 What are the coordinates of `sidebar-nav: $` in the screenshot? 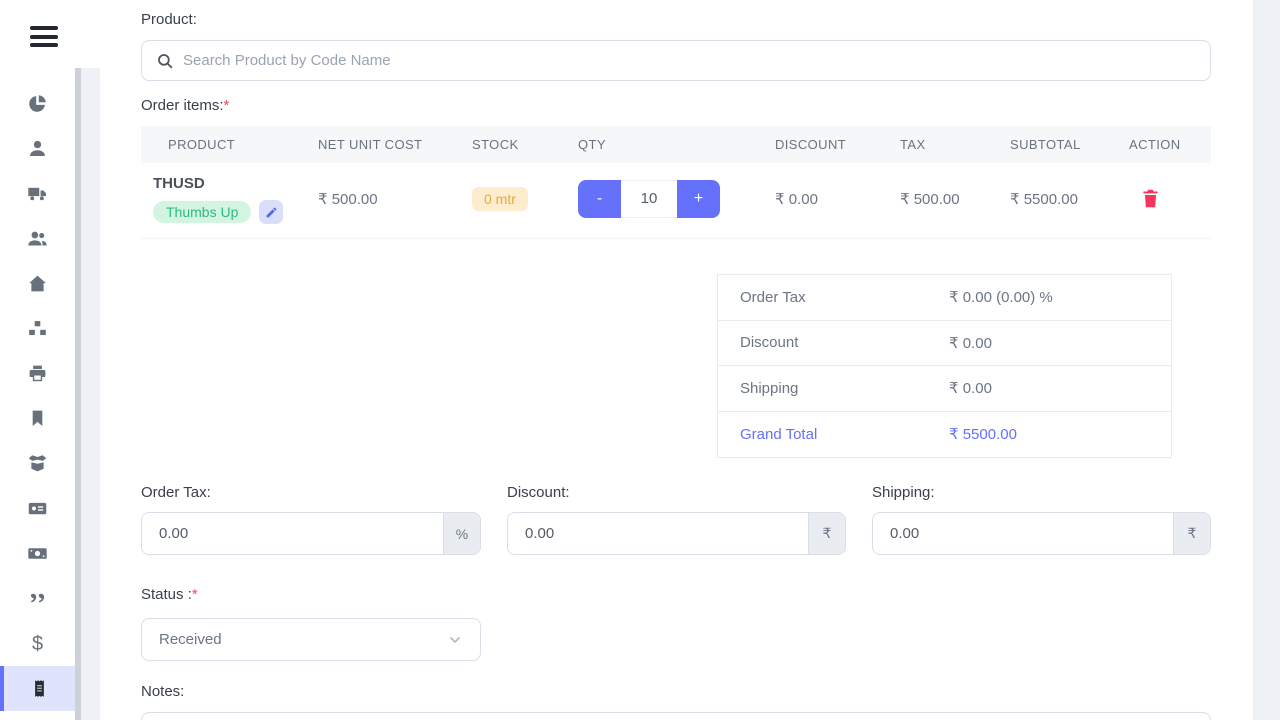 It's located at (37, 396).